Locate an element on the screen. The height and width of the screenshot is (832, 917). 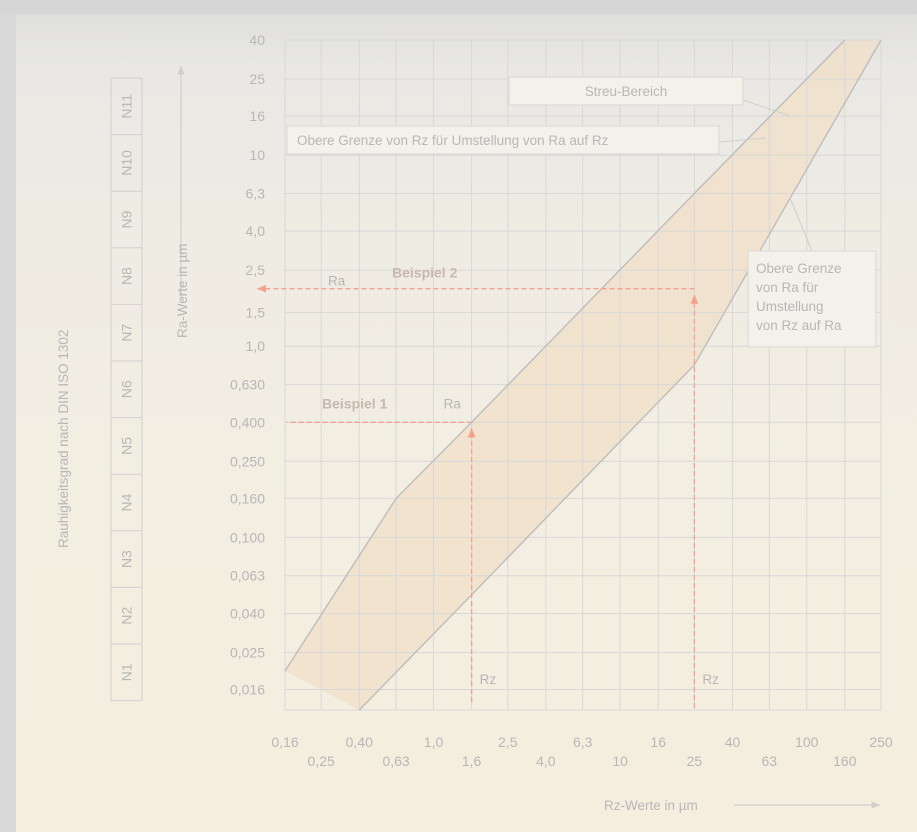
y-tick-label: 6,3 is located at coordinates (256, 193).